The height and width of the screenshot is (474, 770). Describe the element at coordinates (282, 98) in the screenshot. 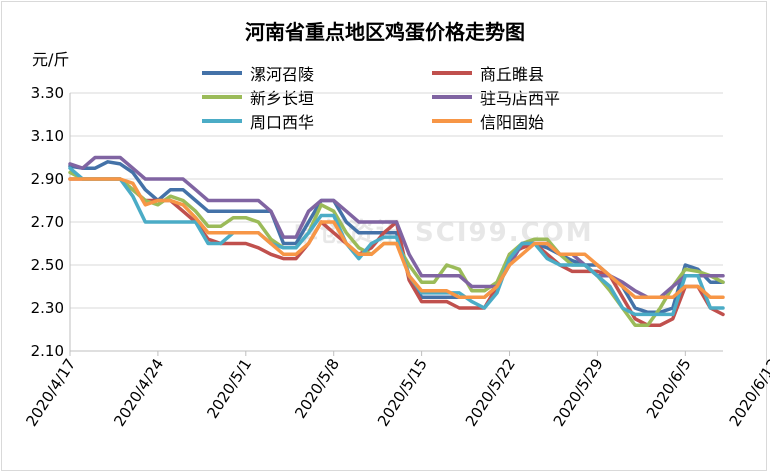

I see `legend-label: 新乡长垣` at that location.